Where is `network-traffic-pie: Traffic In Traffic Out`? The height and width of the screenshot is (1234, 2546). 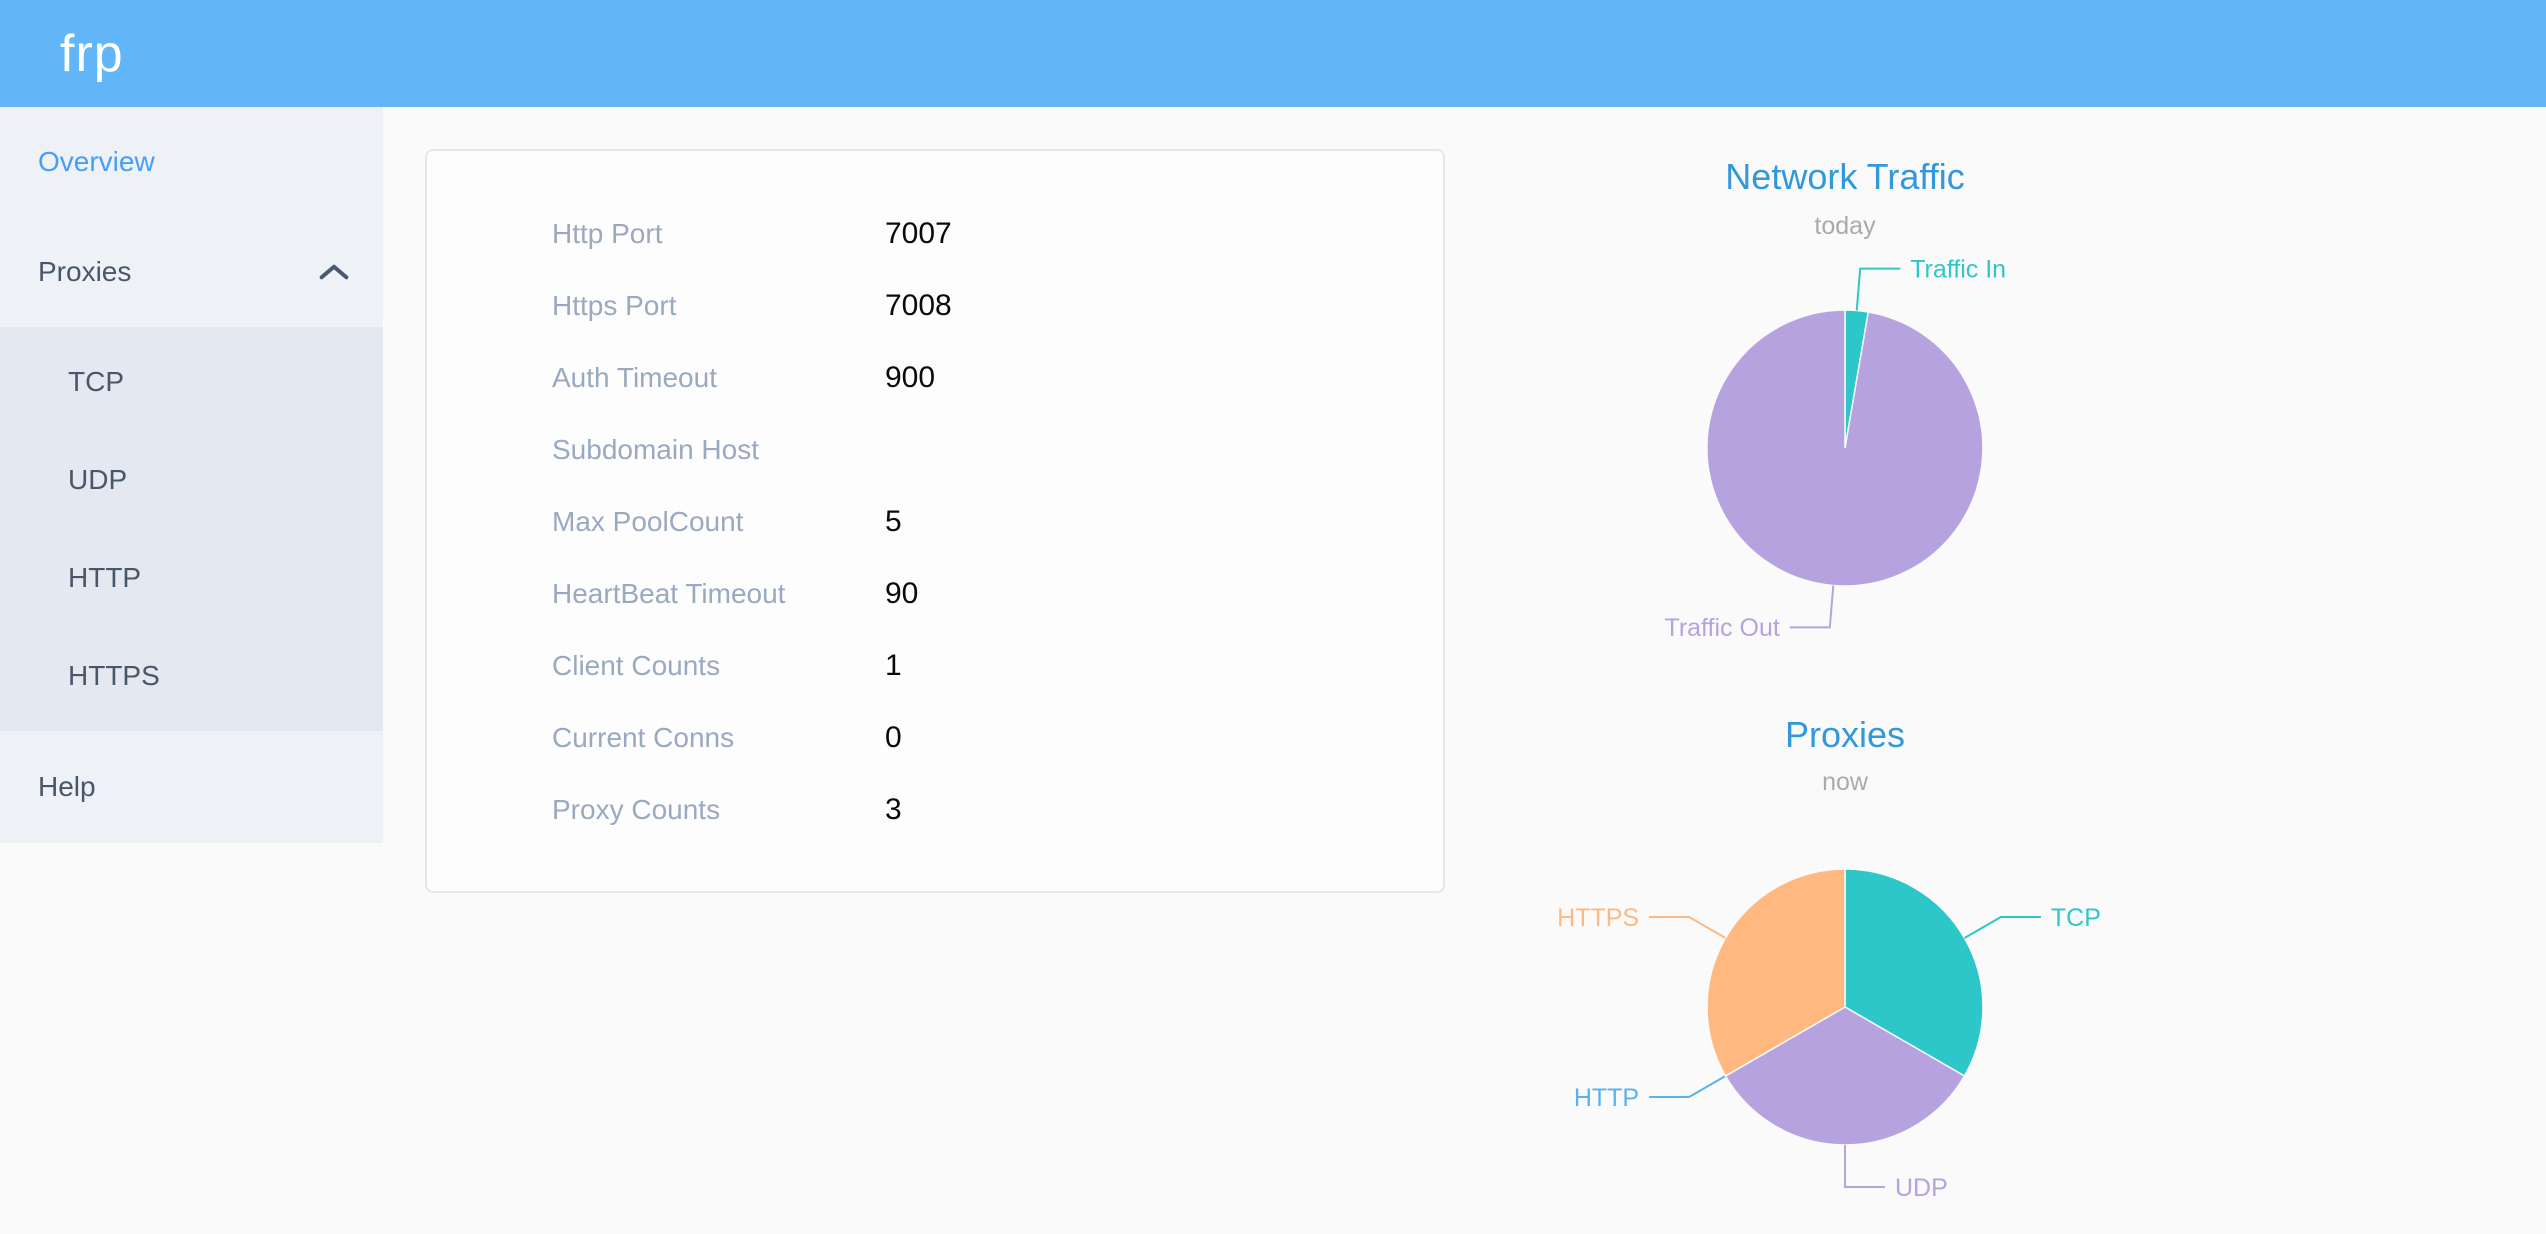 network-traffic-pie: Traffic In Traffic Out is located at coordinates (1845, 400).